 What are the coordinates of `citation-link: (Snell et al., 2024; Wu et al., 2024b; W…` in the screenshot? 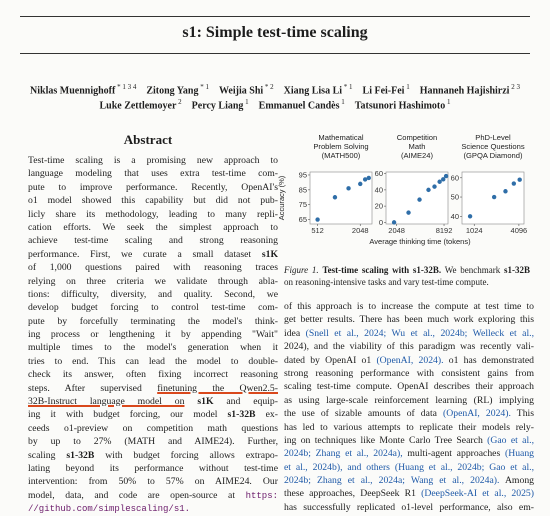 It's located at (419, 333).